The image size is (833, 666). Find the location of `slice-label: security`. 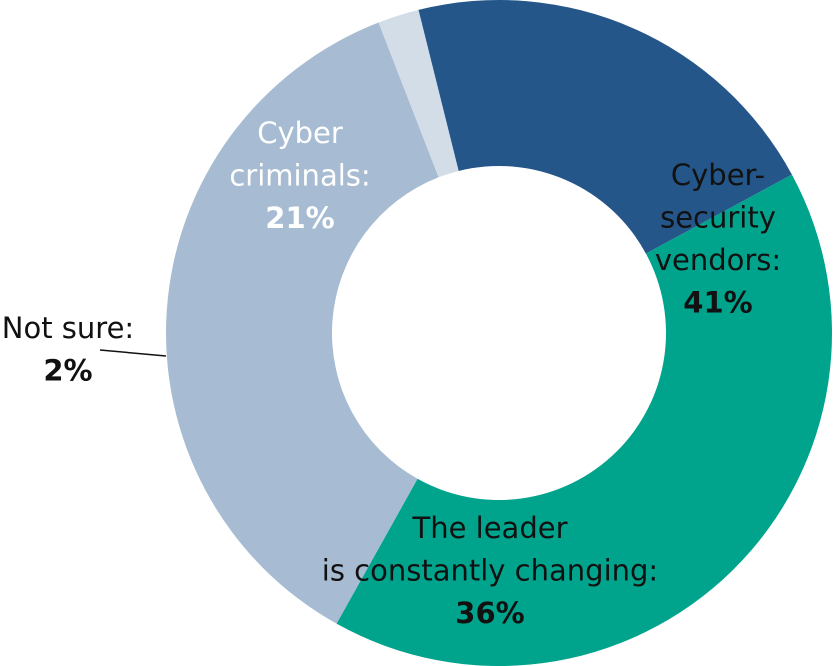

slice-label: security is located at coordinates (718, 218).